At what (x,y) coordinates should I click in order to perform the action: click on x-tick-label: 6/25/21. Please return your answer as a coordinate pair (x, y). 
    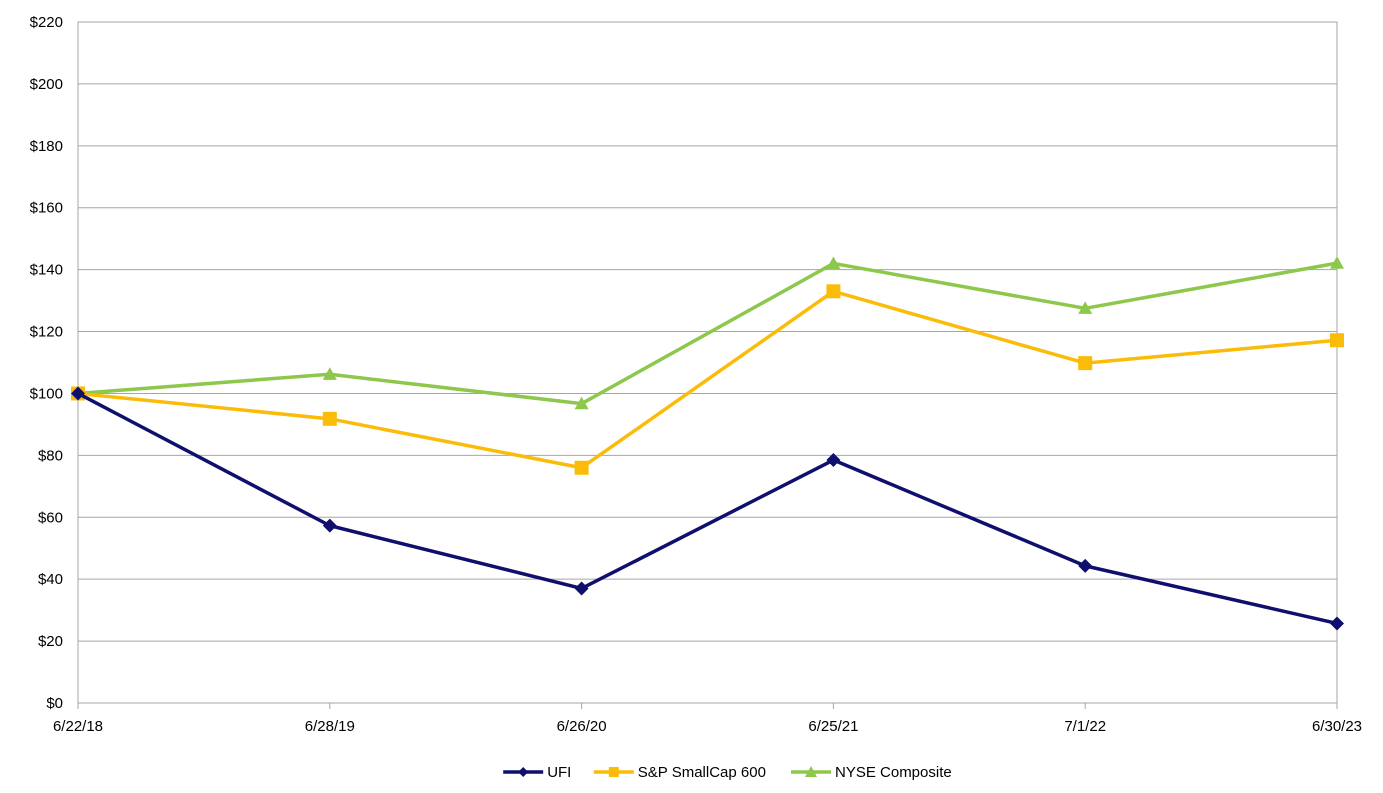
    Looking at the image, I should click on (833, 726).